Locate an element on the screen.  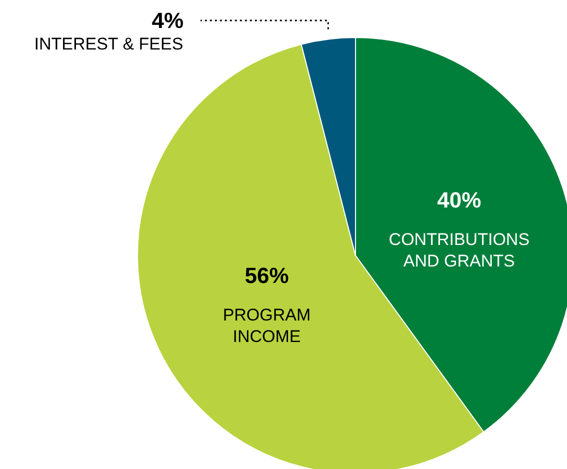
data-label: 56% is located at coordinates (266, 275).